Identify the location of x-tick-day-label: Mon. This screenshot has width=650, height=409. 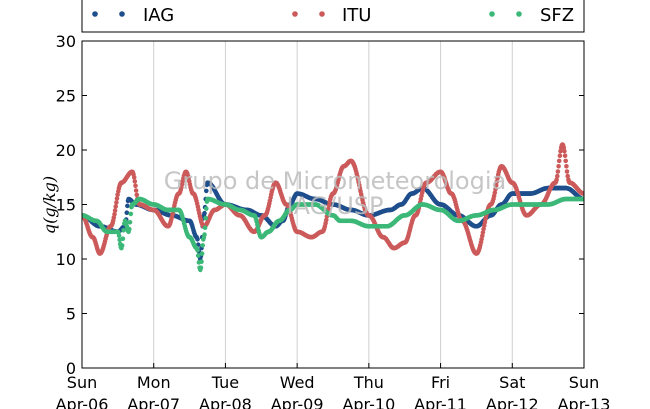
(154, 382).